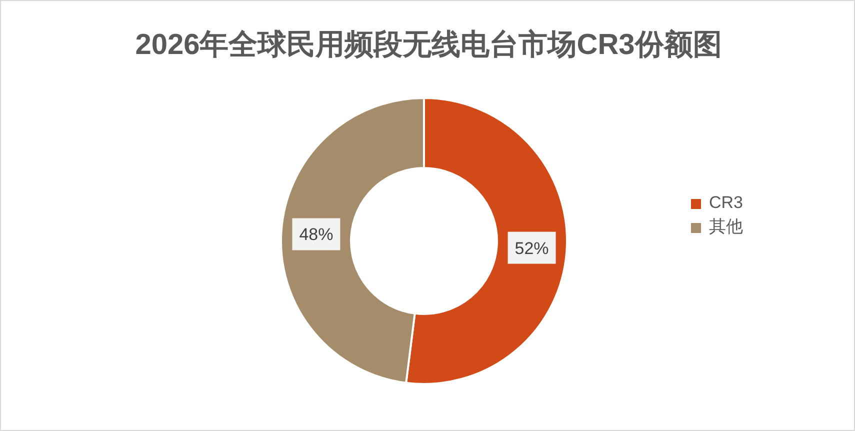 This screenshot has height=431, width=855. What do you see at coordinates (726, 226) in the screenshot?
I see `legend-label: 其他` at bounding box center [726, 226].